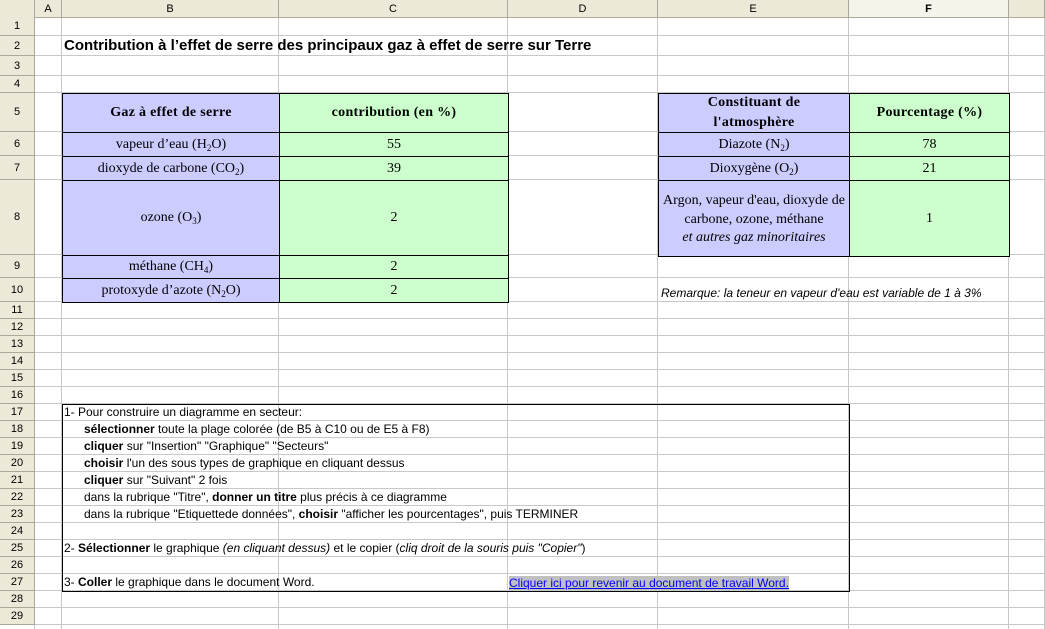 This screenshot has height=629, width=1045. Describe the element at coordinates (171, 168) in the screenshot. I see `gas-name-cell: dioxyde de carbone (CO2)` at that location.